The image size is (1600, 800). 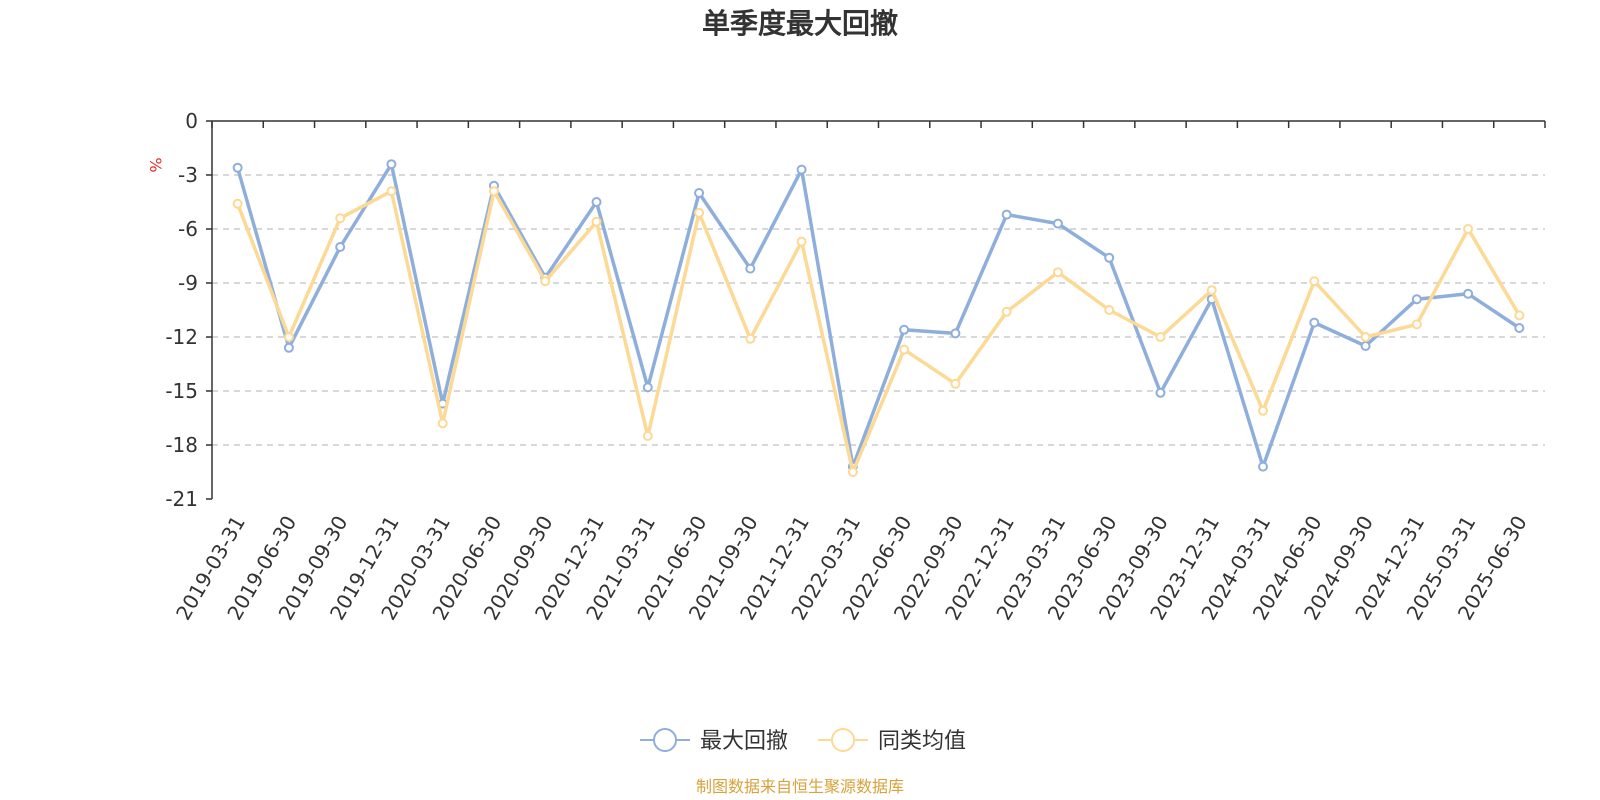 I want to click on y-tick-label: -3, so click(x=188, y=175).